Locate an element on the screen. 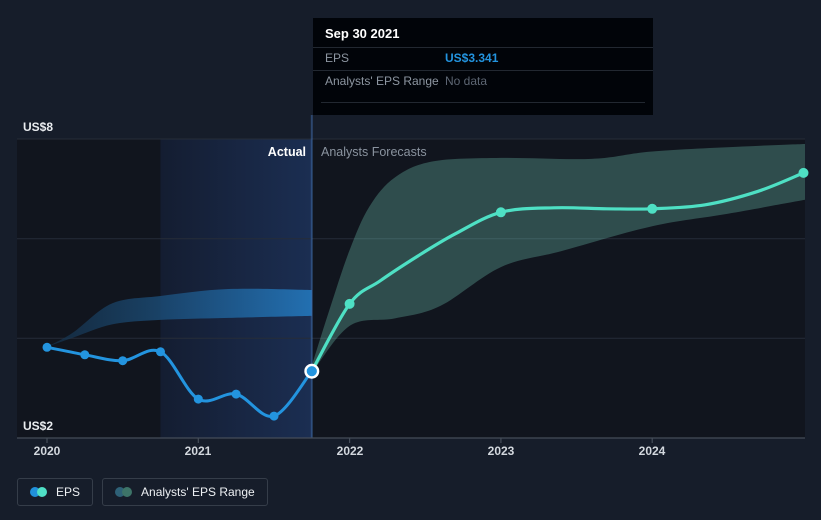  actual-point-Mar-31-2021 is located at coordinates (236, 394).